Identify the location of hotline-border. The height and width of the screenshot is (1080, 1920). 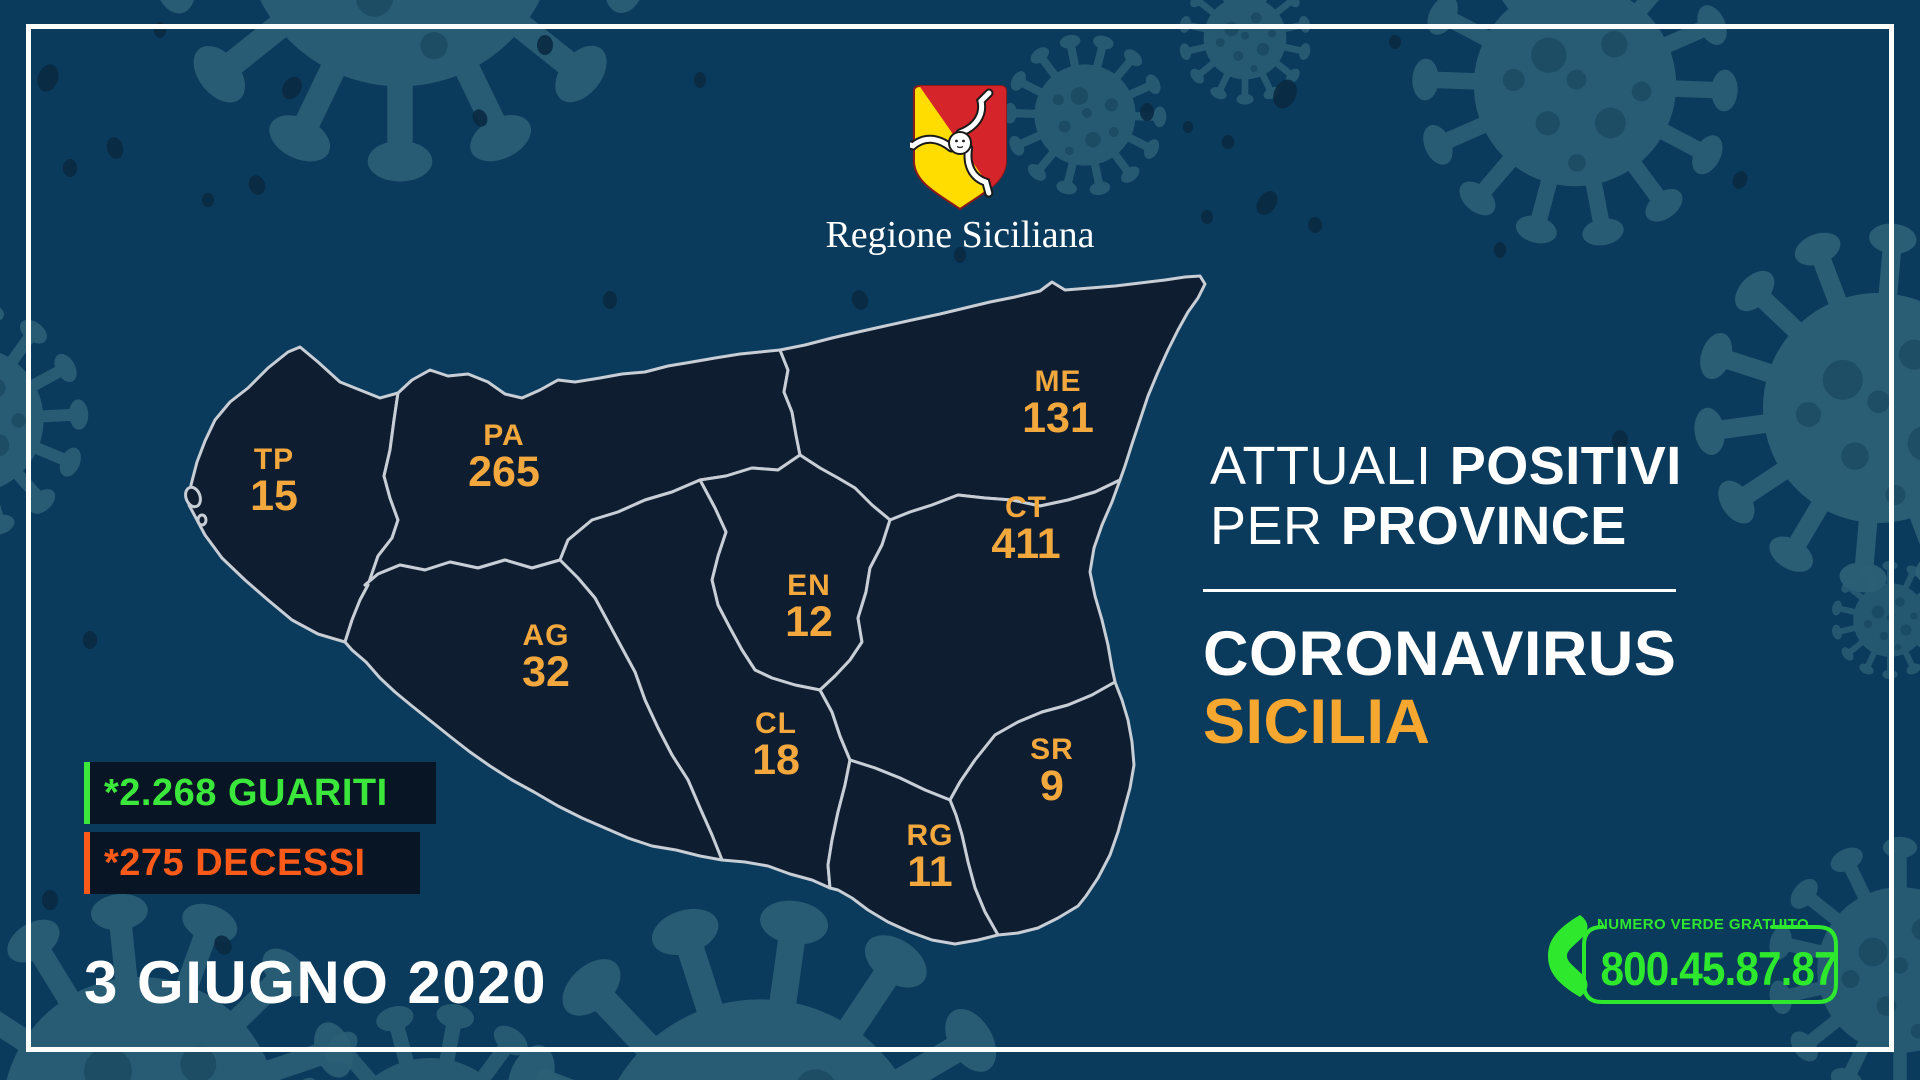
(1710, 964).